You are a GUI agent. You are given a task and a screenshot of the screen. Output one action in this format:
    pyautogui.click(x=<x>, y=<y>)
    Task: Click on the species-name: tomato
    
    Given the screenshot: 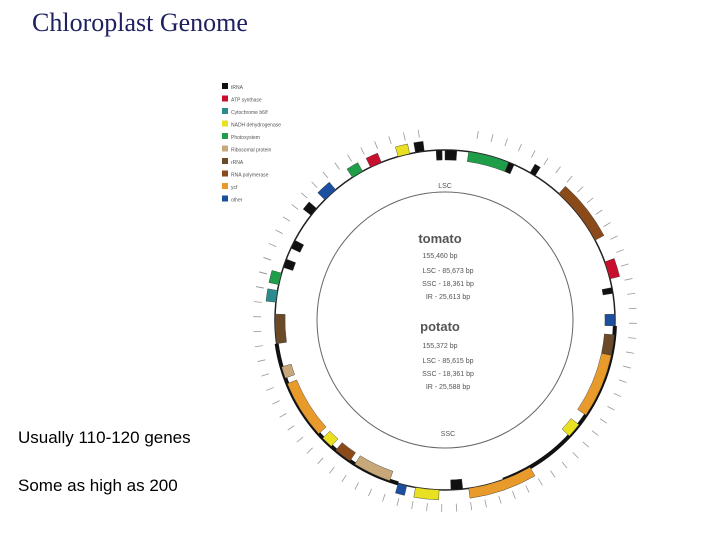 What is the action you would take?
    pyautogui.click(x=439, y=238)
    